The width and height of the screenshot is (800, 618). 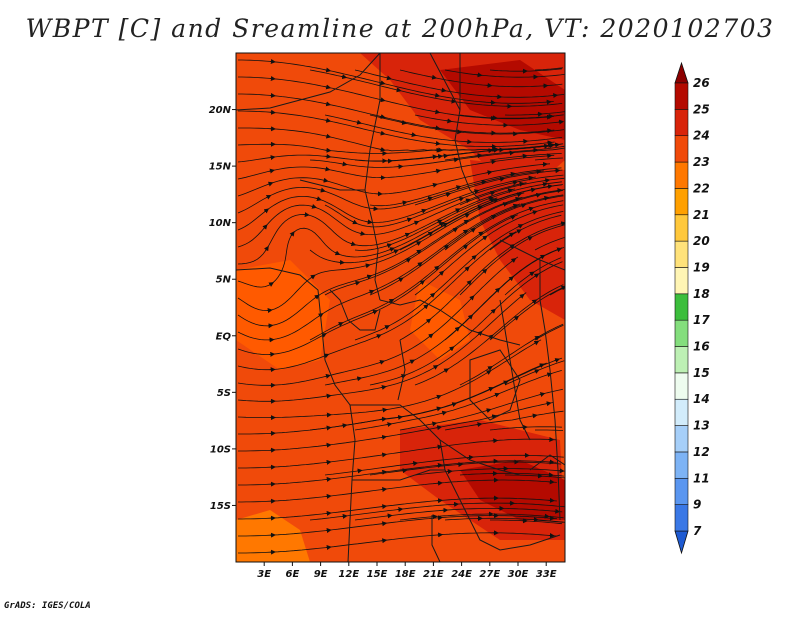 I want to click on lon-label: 21E, so click(x=433, y=574).